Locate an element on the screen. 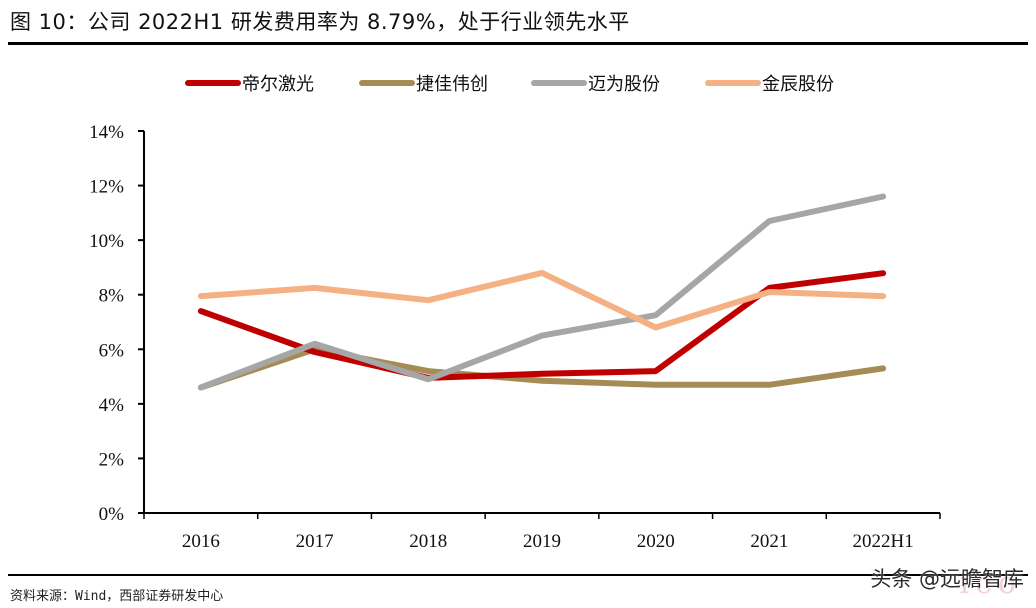 This screenshot has width=1036, height=608. legend: 帝尔激光 捷佳伟创 迈为股份 金辰股份 is located at coordinates (509, 84).